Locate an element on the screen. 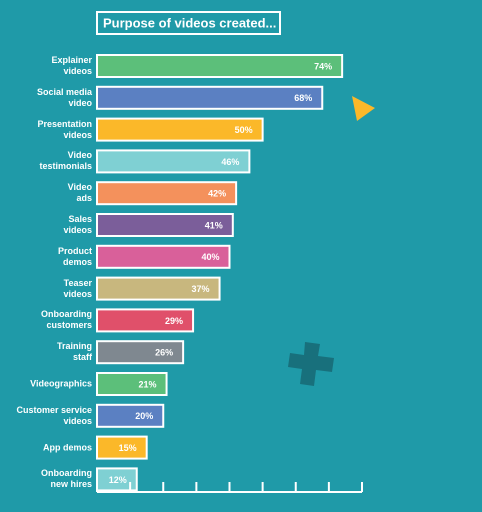  category-label: Presentation videos is located at coordinates (64, 129).